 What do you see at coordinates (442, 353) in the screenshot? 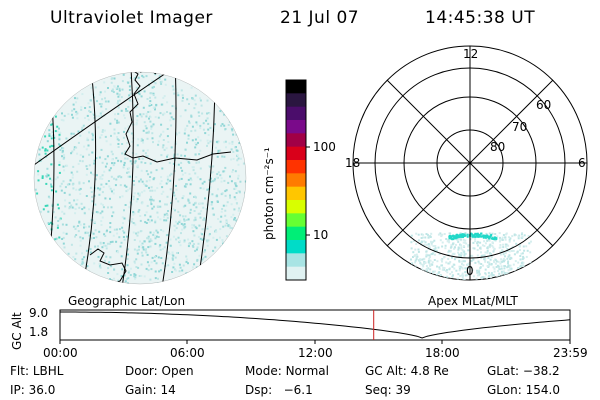
I see `xtick-1800: 18:00` at bounding box center [442, 353].